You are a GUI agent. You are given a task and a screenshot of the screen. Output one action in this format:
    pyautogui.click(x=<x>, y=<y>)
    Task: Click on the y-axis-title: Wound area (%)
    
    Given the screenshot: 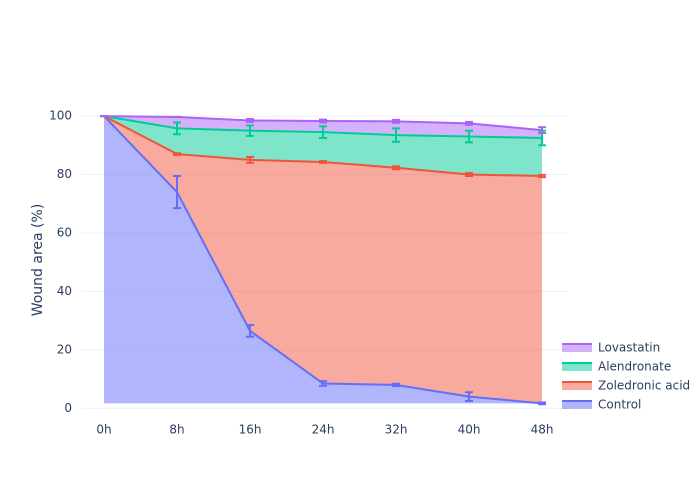 What is the action you would take?
    pyautogui.click(x=38, y=260)
    